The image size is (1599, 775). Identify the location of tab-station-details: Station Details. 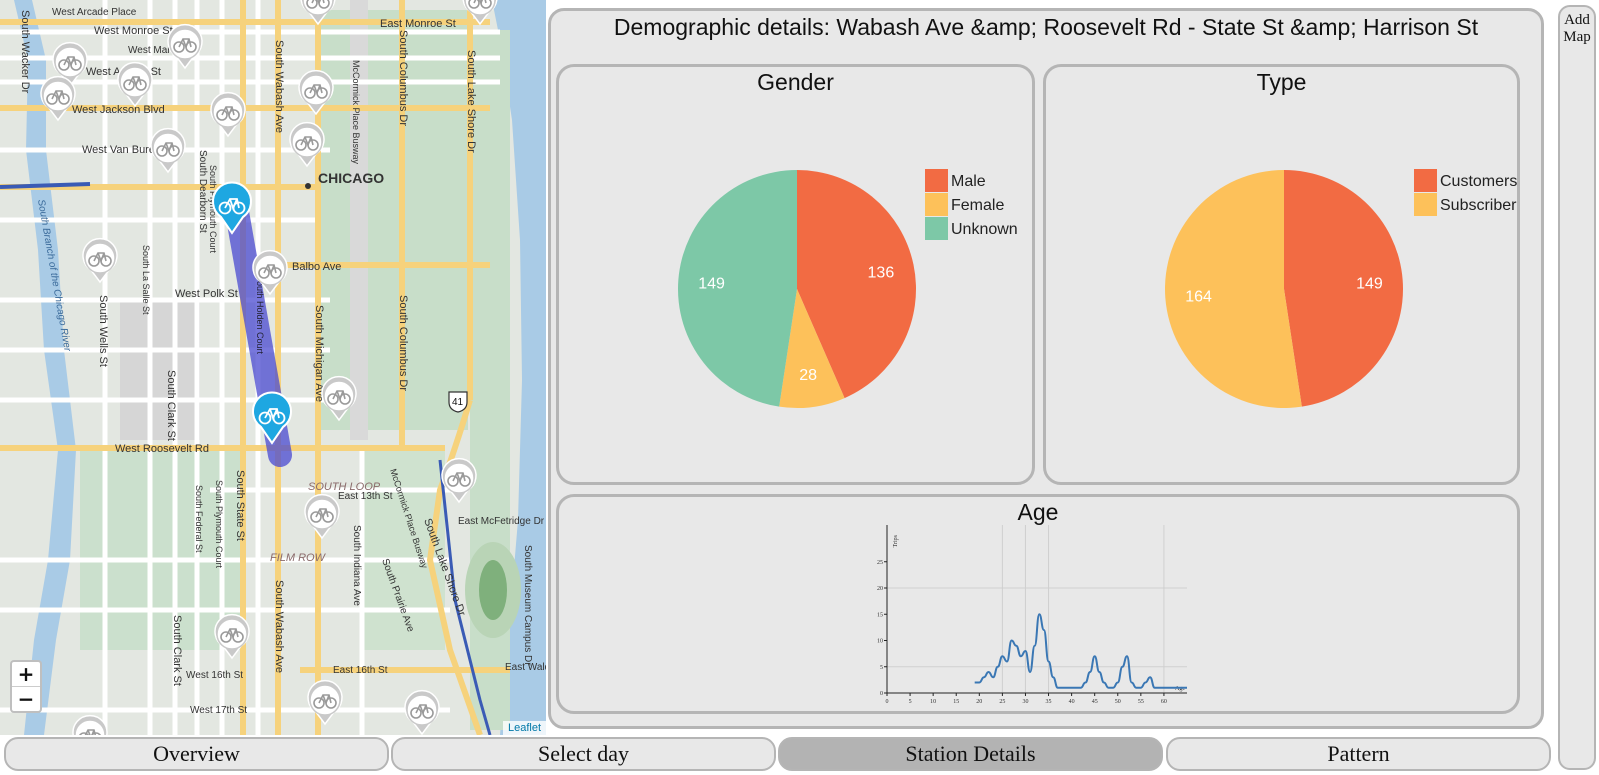
(970, 754).